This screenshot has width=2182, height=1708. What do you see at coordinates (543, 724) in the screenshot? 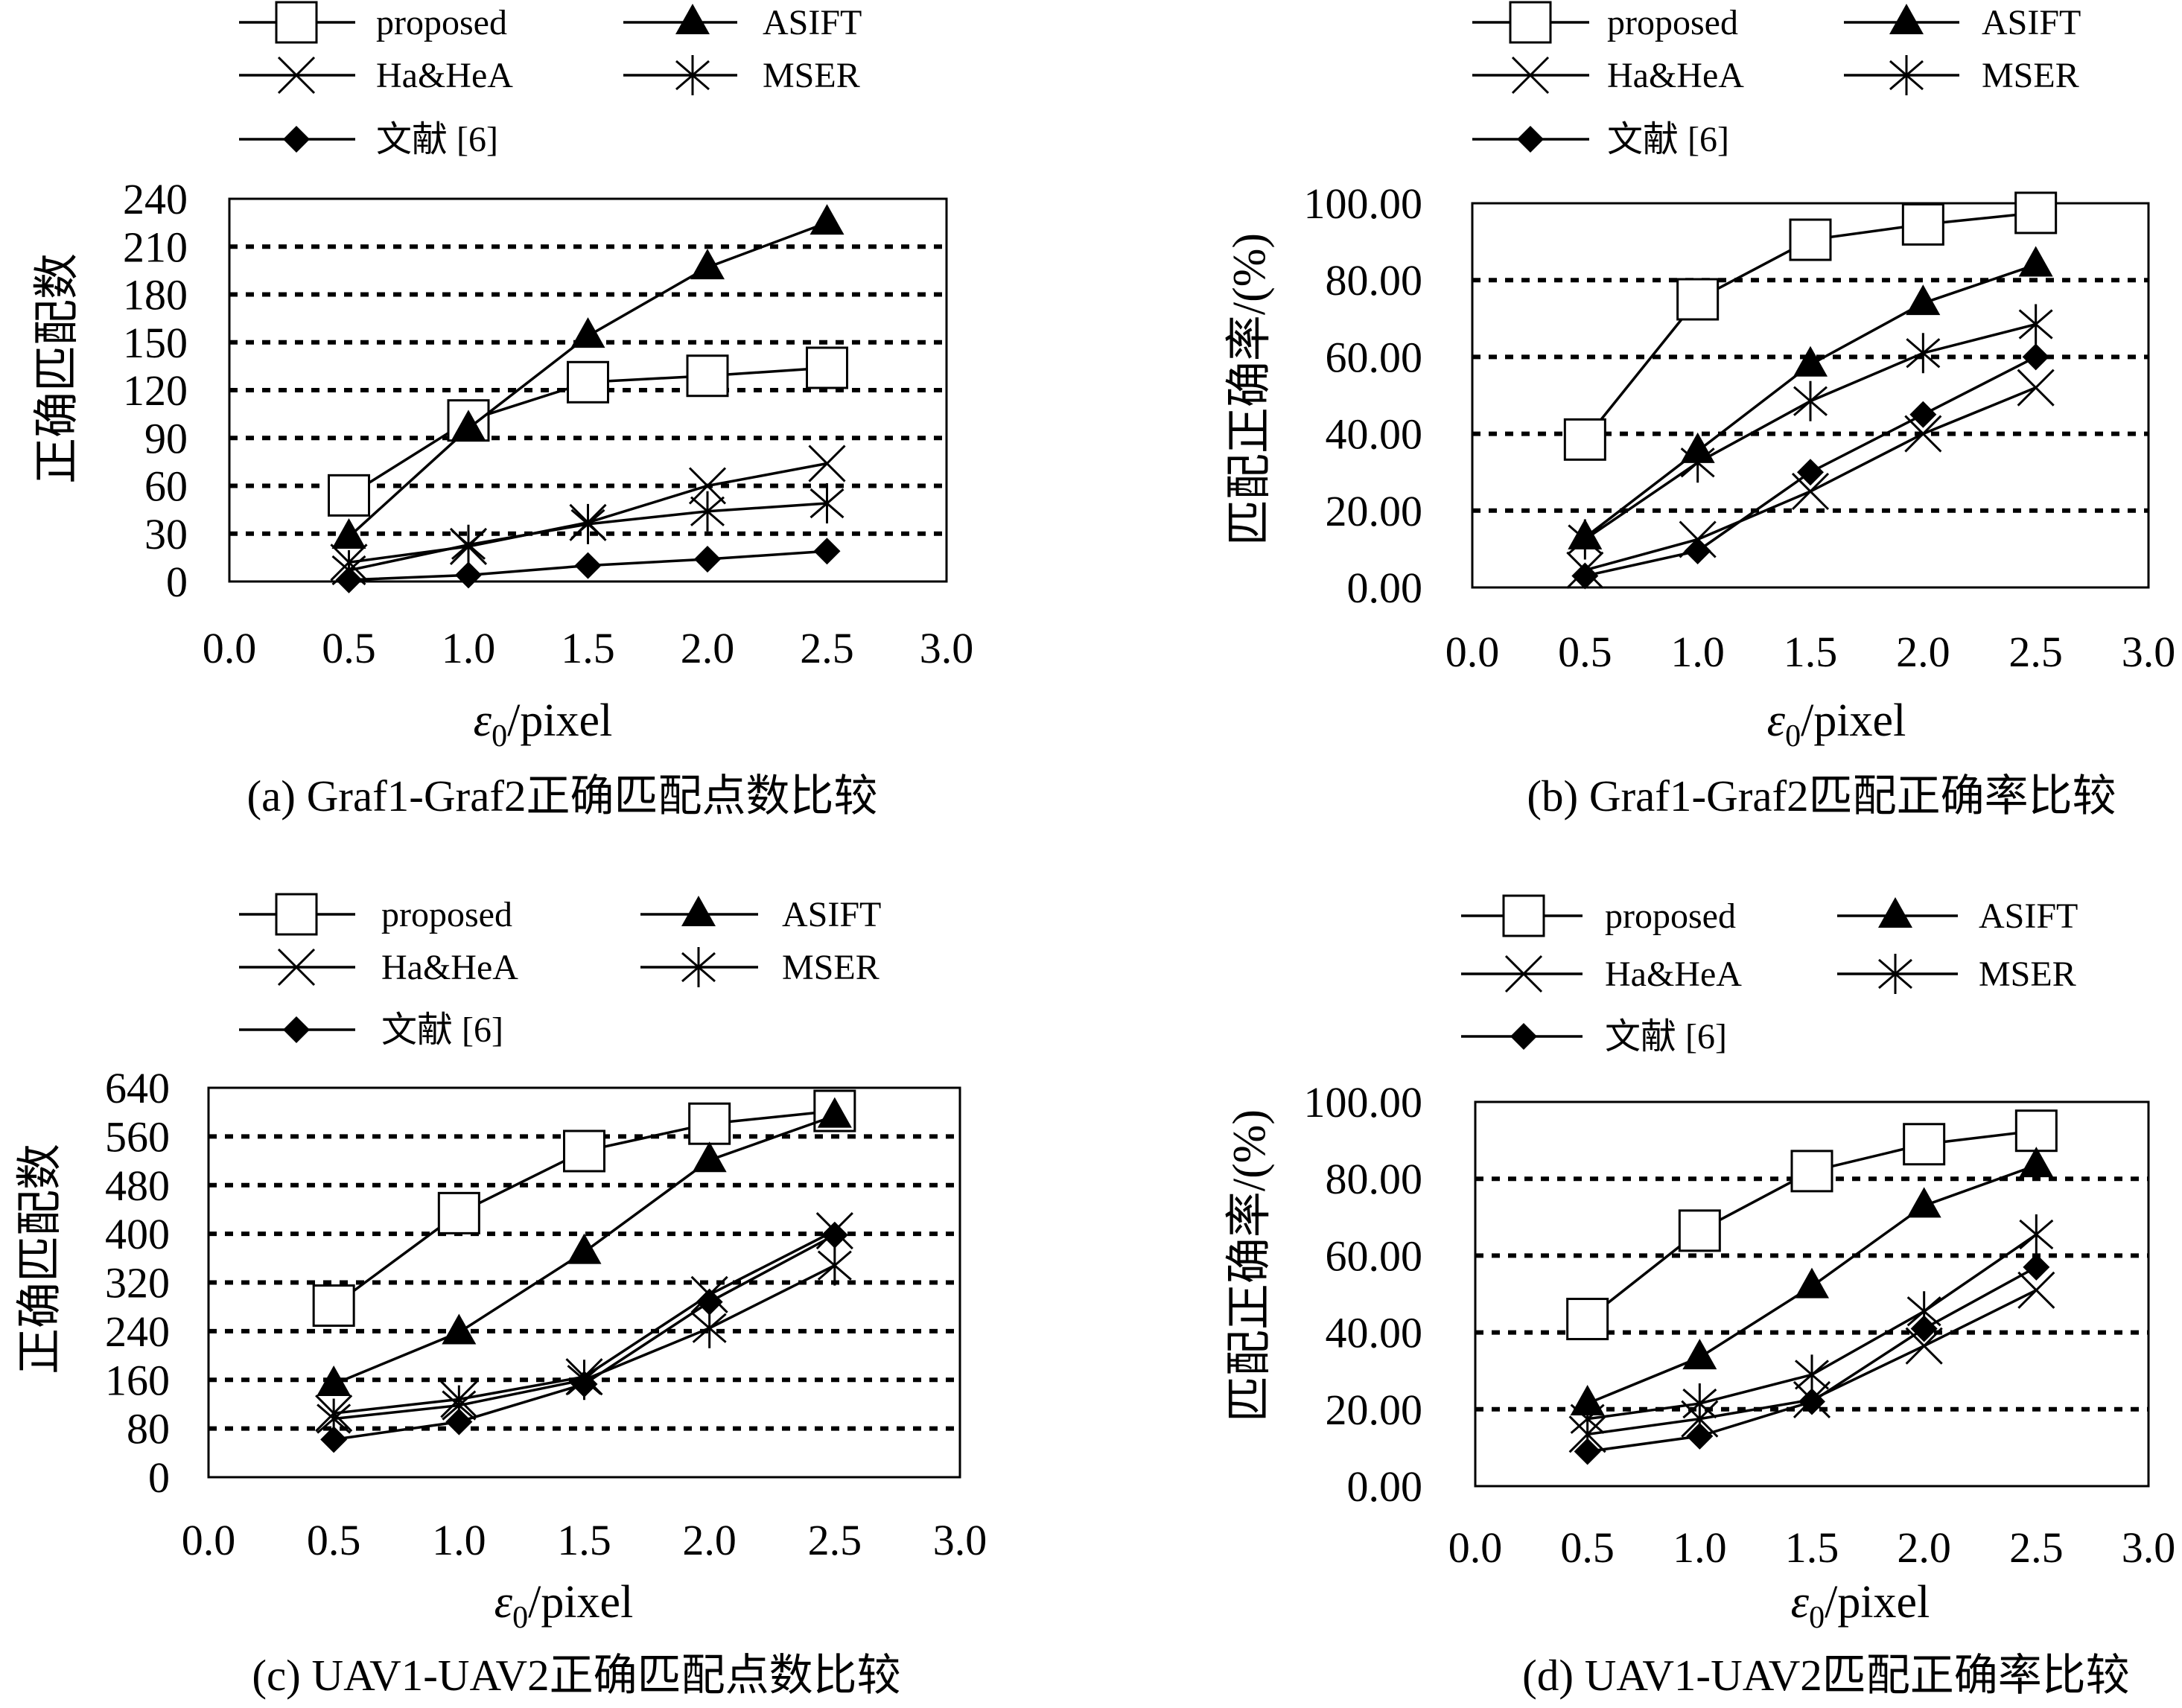
I see `x-axis-title: ε0/pixel` at bounding box center [543, 724].